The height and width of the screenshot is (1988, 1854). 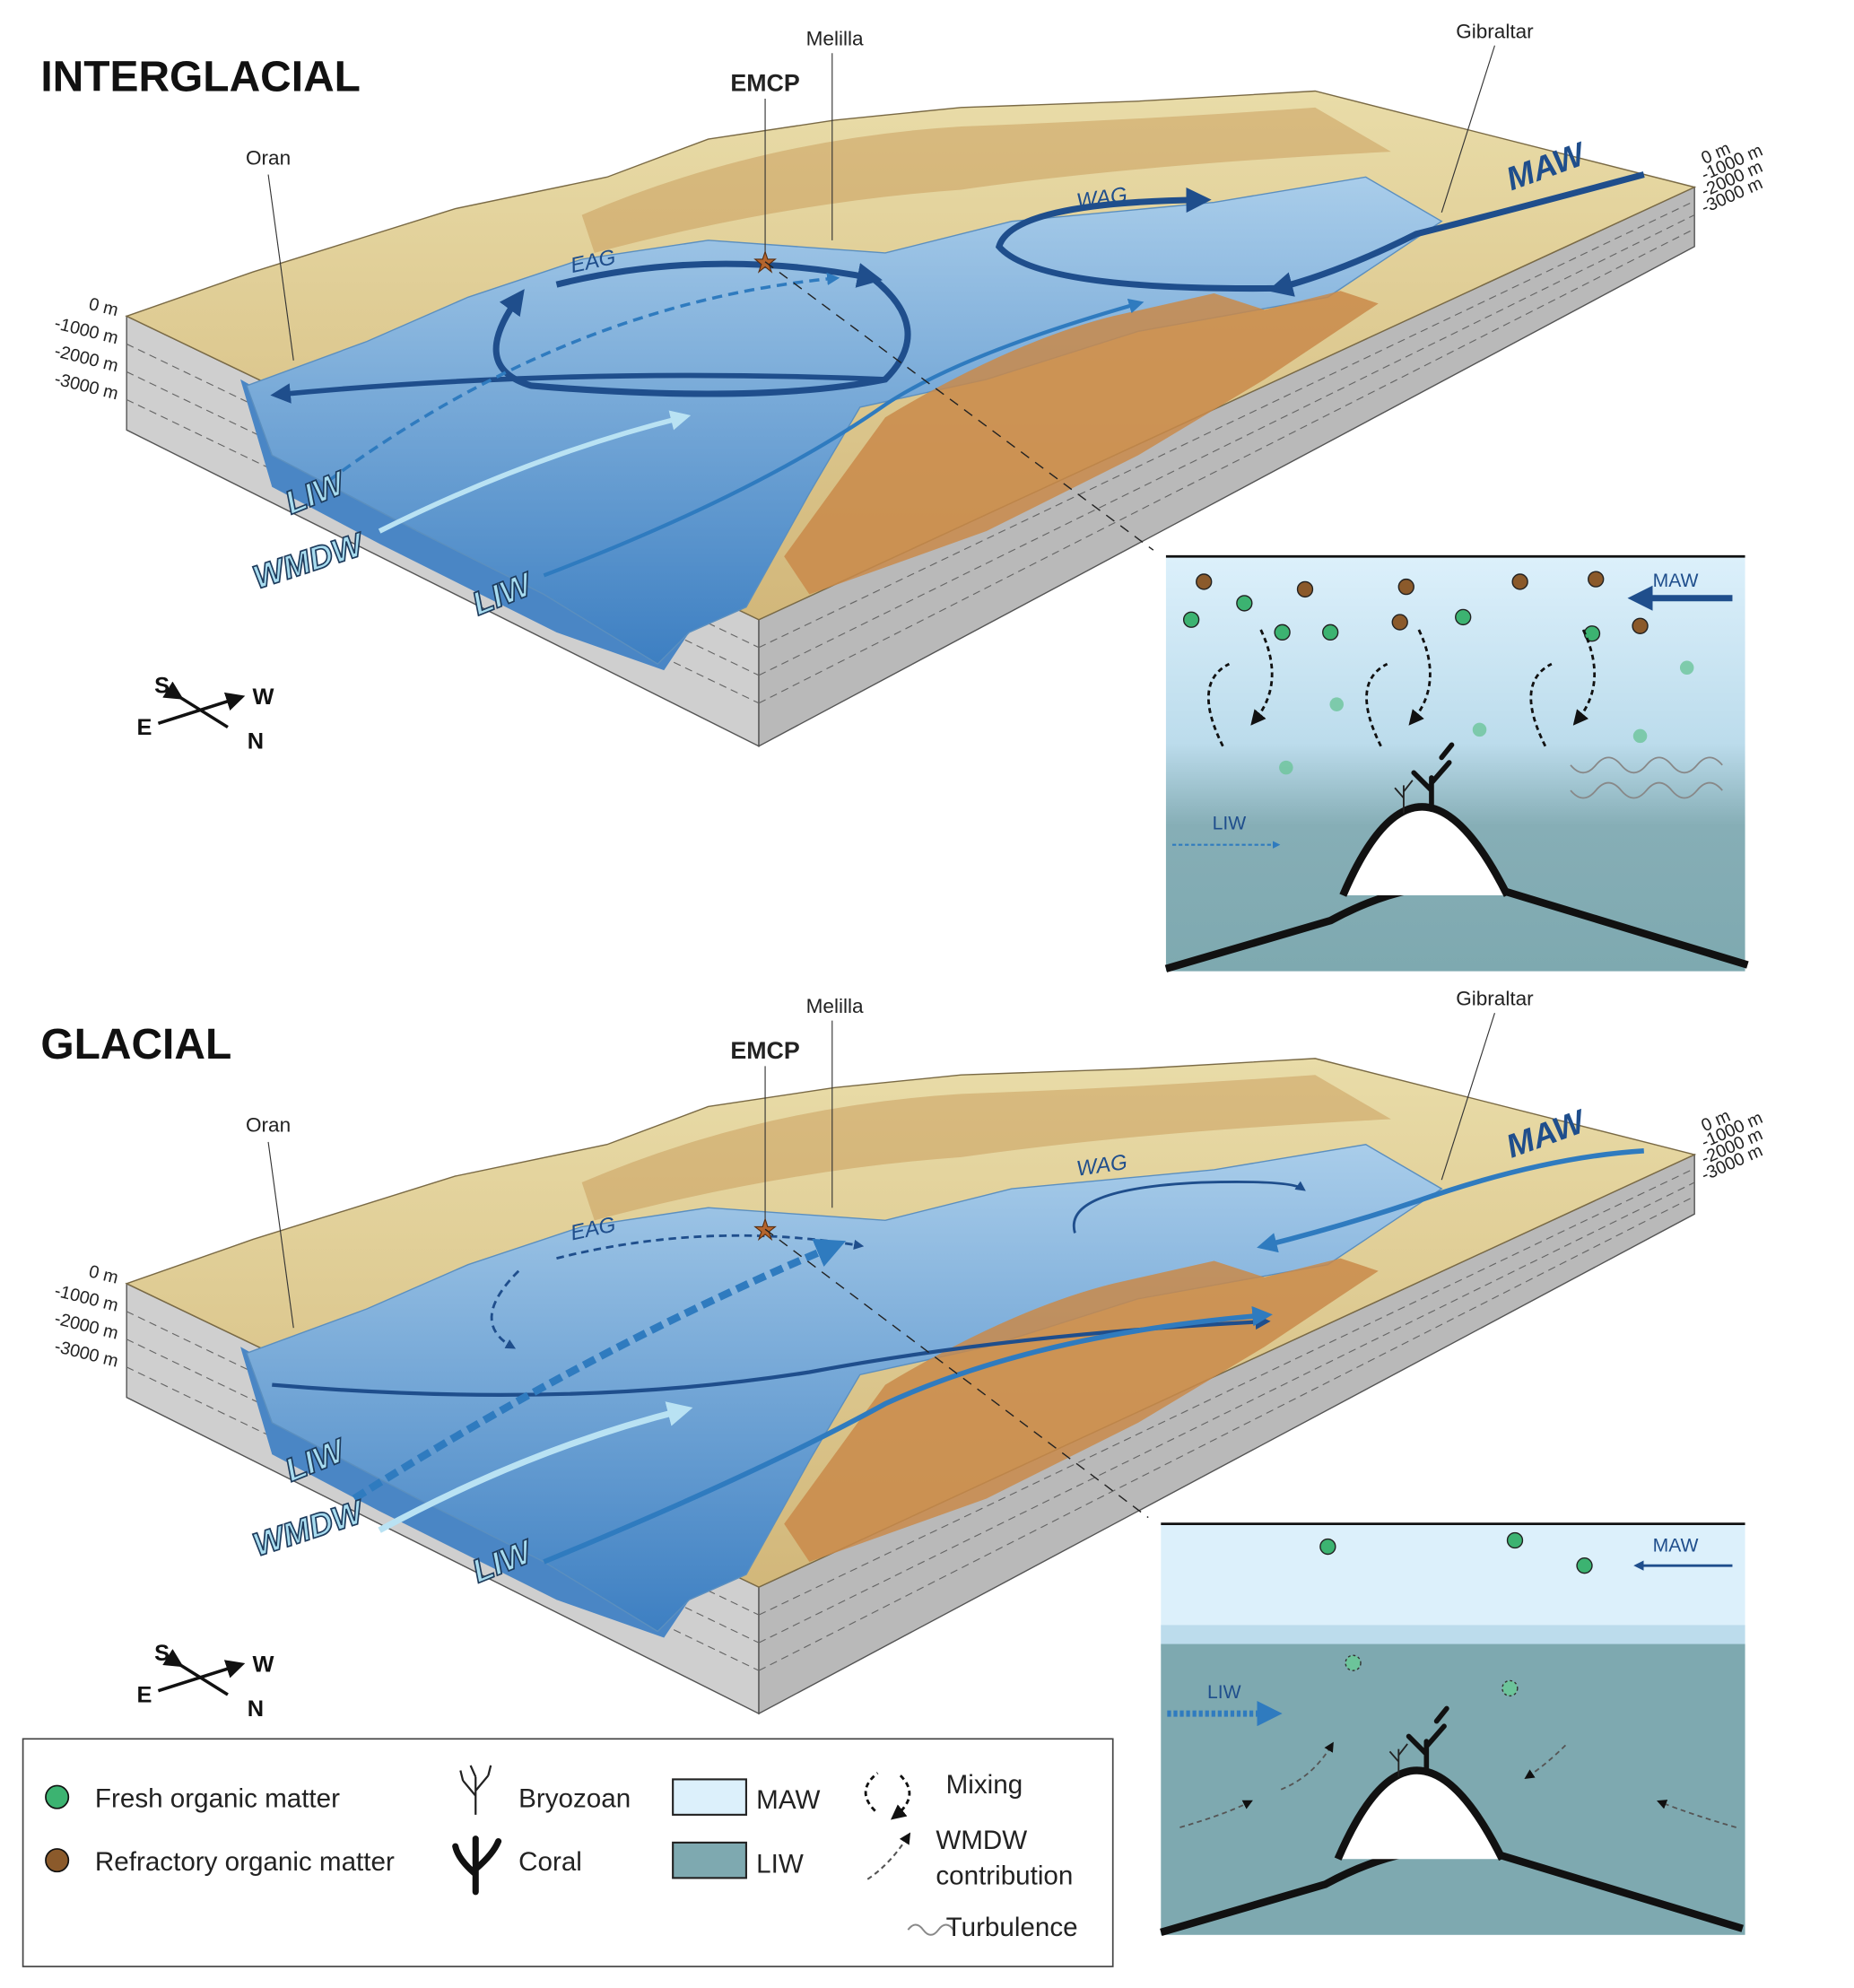 I want to click on legend-refractory: Refractory organic matter, so click(x=245, y=1862).